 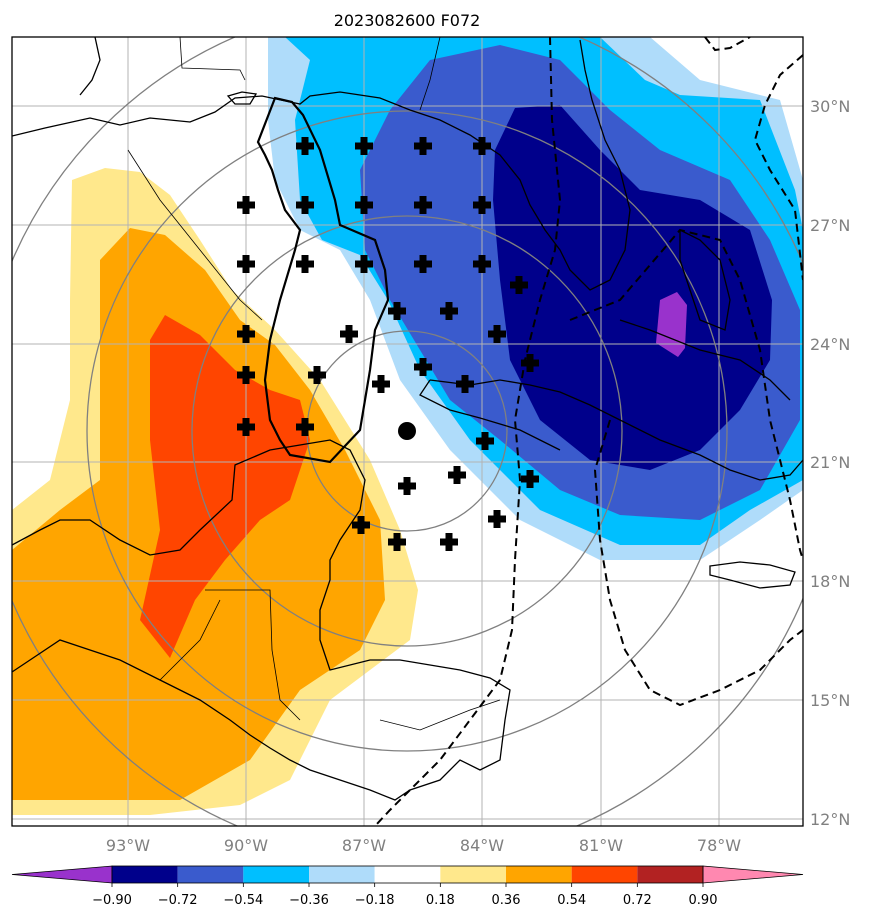 What do you see at coordinates (571, 900) in the screenshot?
I see `colorbar-tick-label: 0.54` at bounding box center [571, 900].